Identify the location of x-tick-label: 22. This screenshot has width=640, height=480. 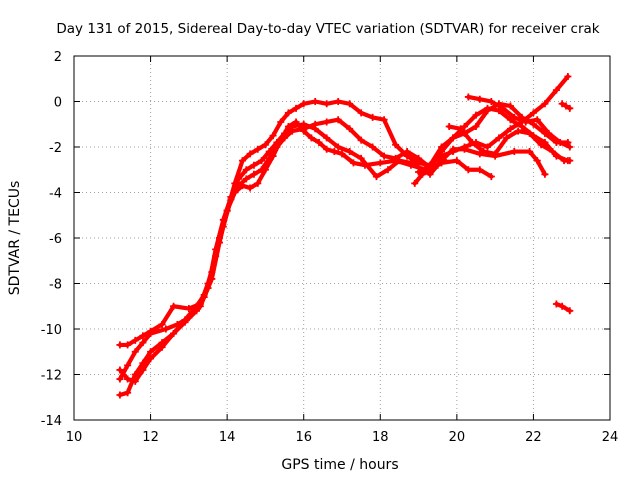
(533, 437).